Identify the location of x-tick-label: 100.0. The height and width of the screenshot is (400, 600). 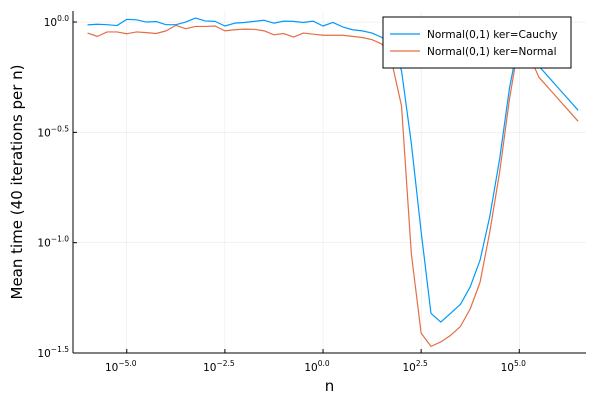
(317, 366).